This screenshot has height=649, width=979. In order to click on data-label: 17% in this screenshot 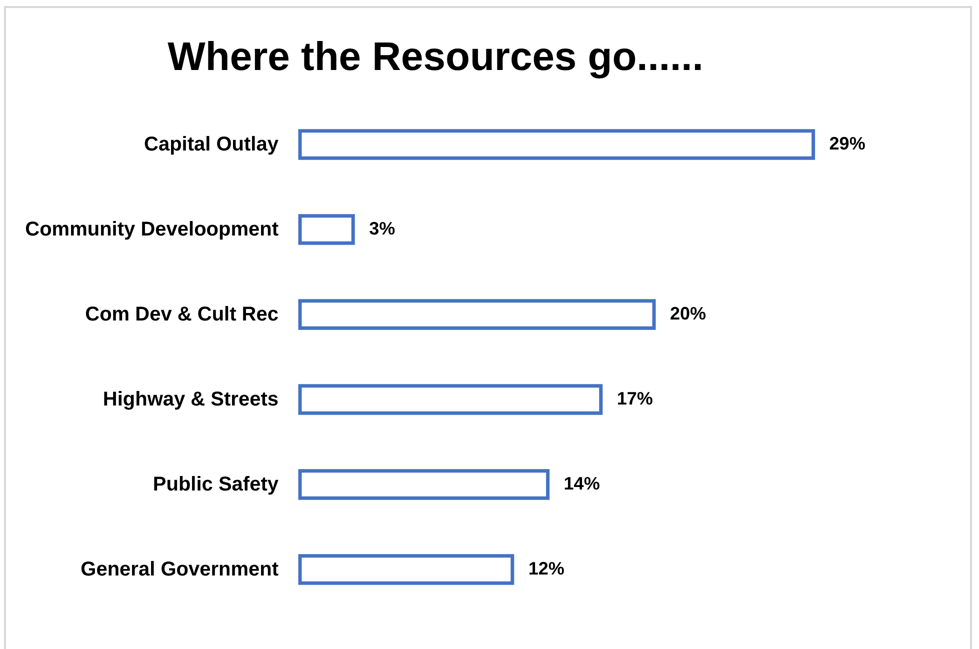, I will do `click(634, 398)`.